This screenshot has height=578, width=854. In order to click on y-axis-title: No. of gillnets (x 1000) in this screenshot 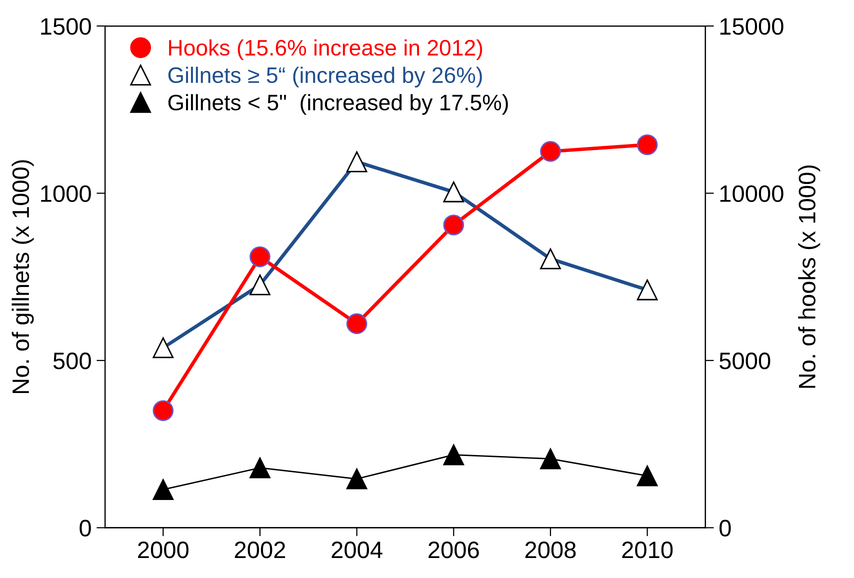, I will do `click(23, 277)`.